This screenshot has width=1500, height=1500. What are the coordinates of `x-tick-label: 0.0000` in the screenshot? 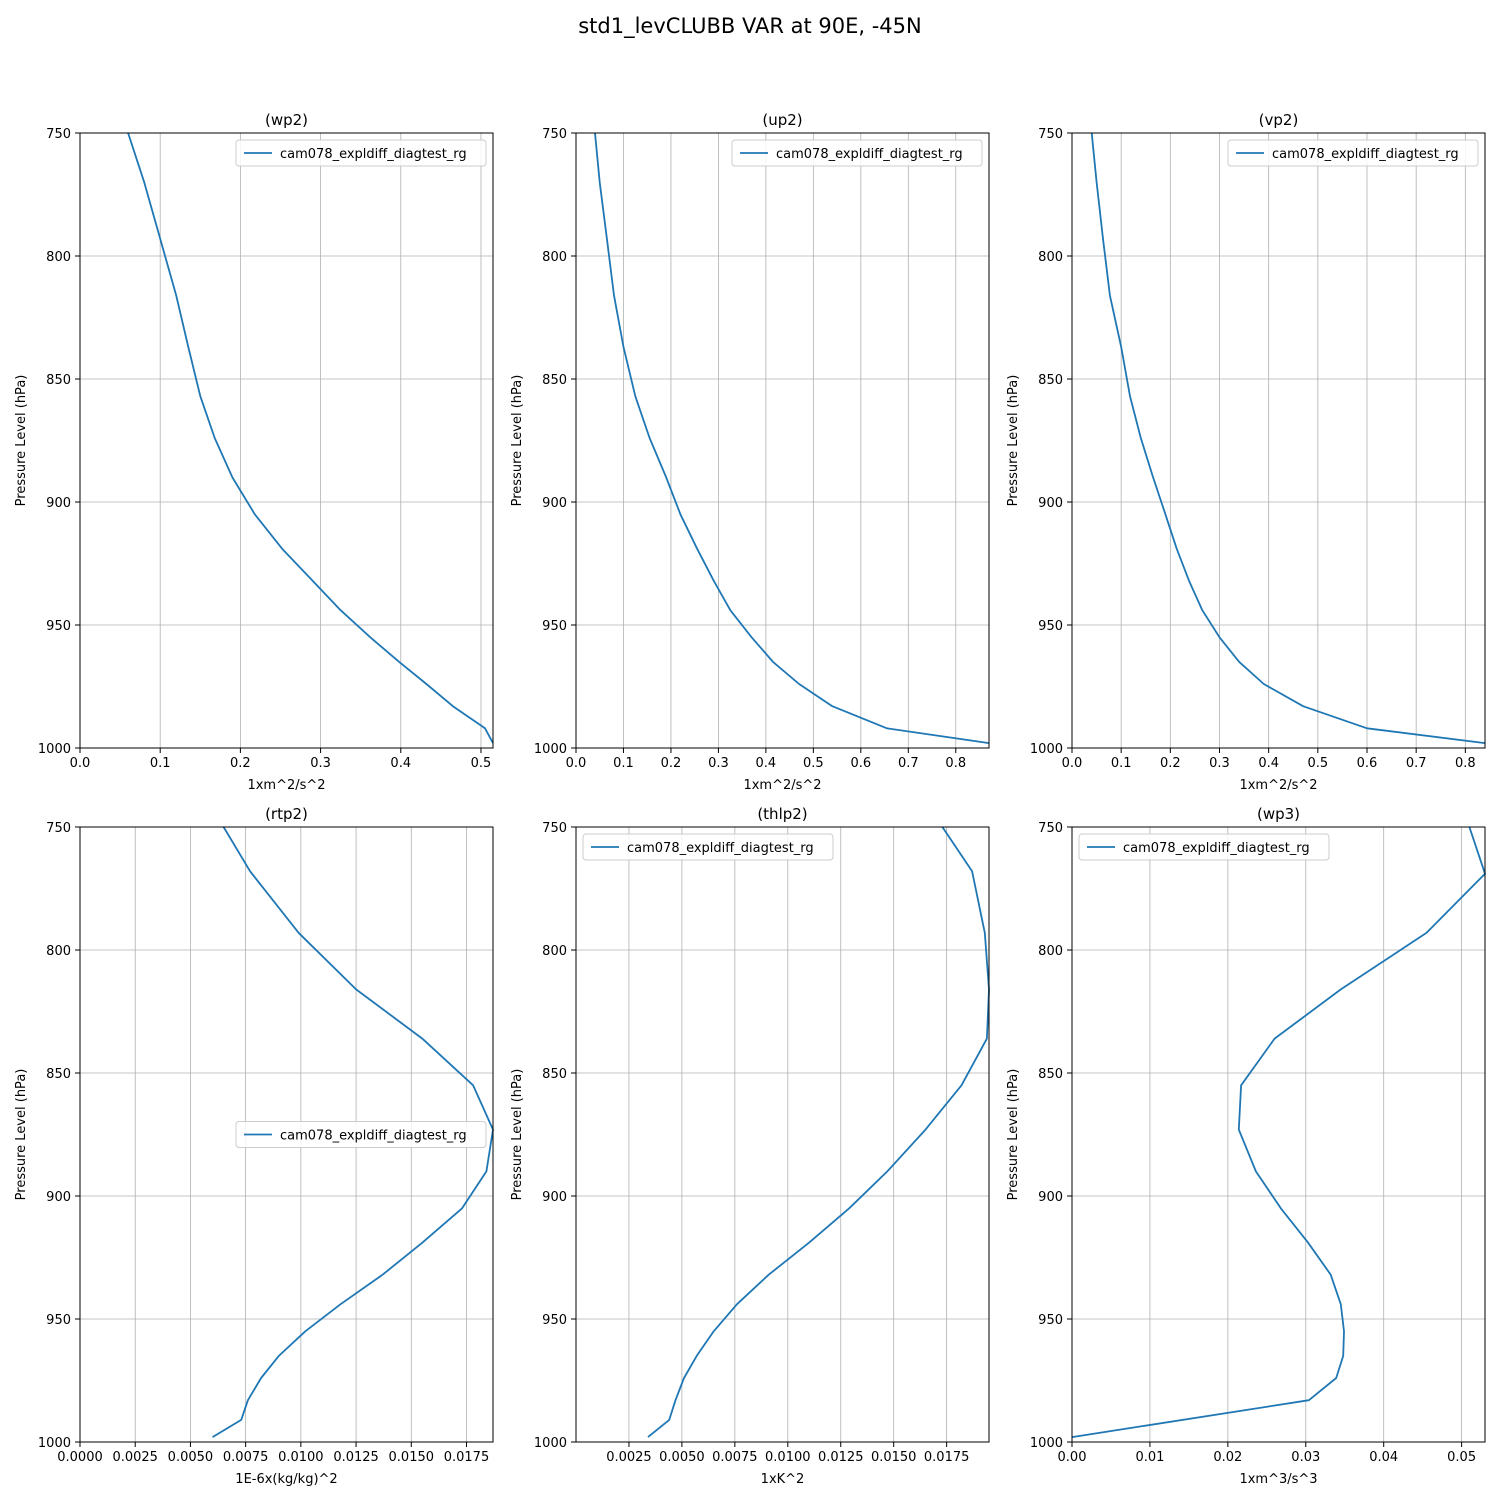 It's located at (80, 1457).